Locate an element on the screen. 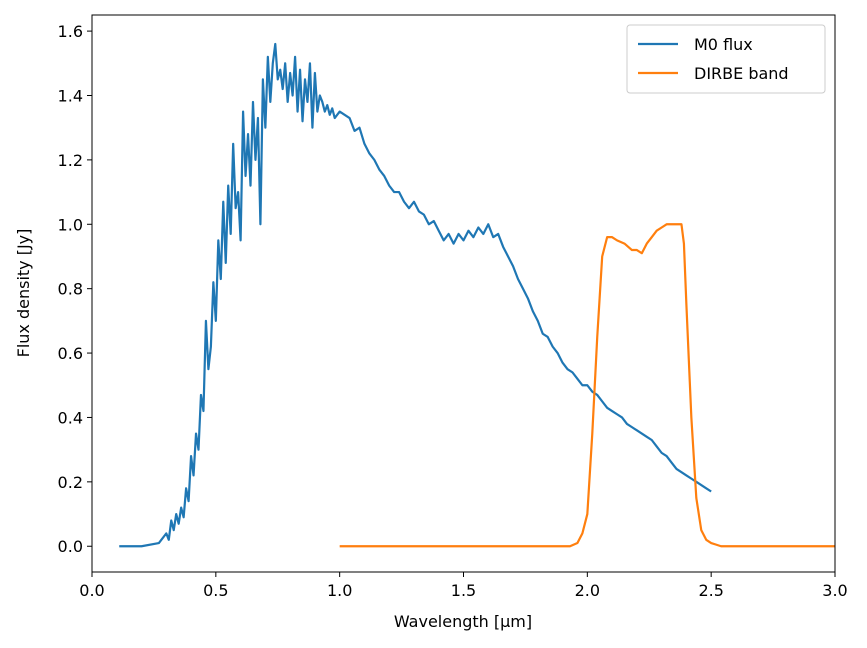 The width and height of the screenshot is (867, 648). y-tick-label: 1.0 is located at coordinates (70, 224).